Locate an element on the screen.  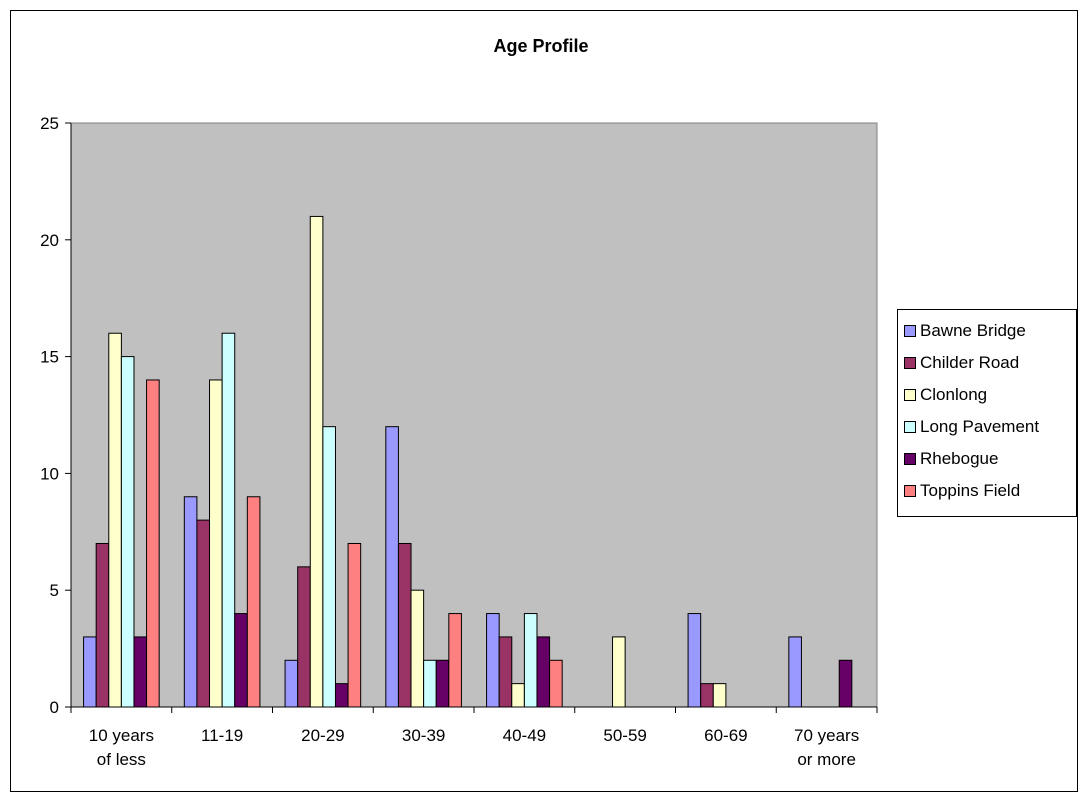
legend-item: Long Pavement is located at coordinates (990, 427).